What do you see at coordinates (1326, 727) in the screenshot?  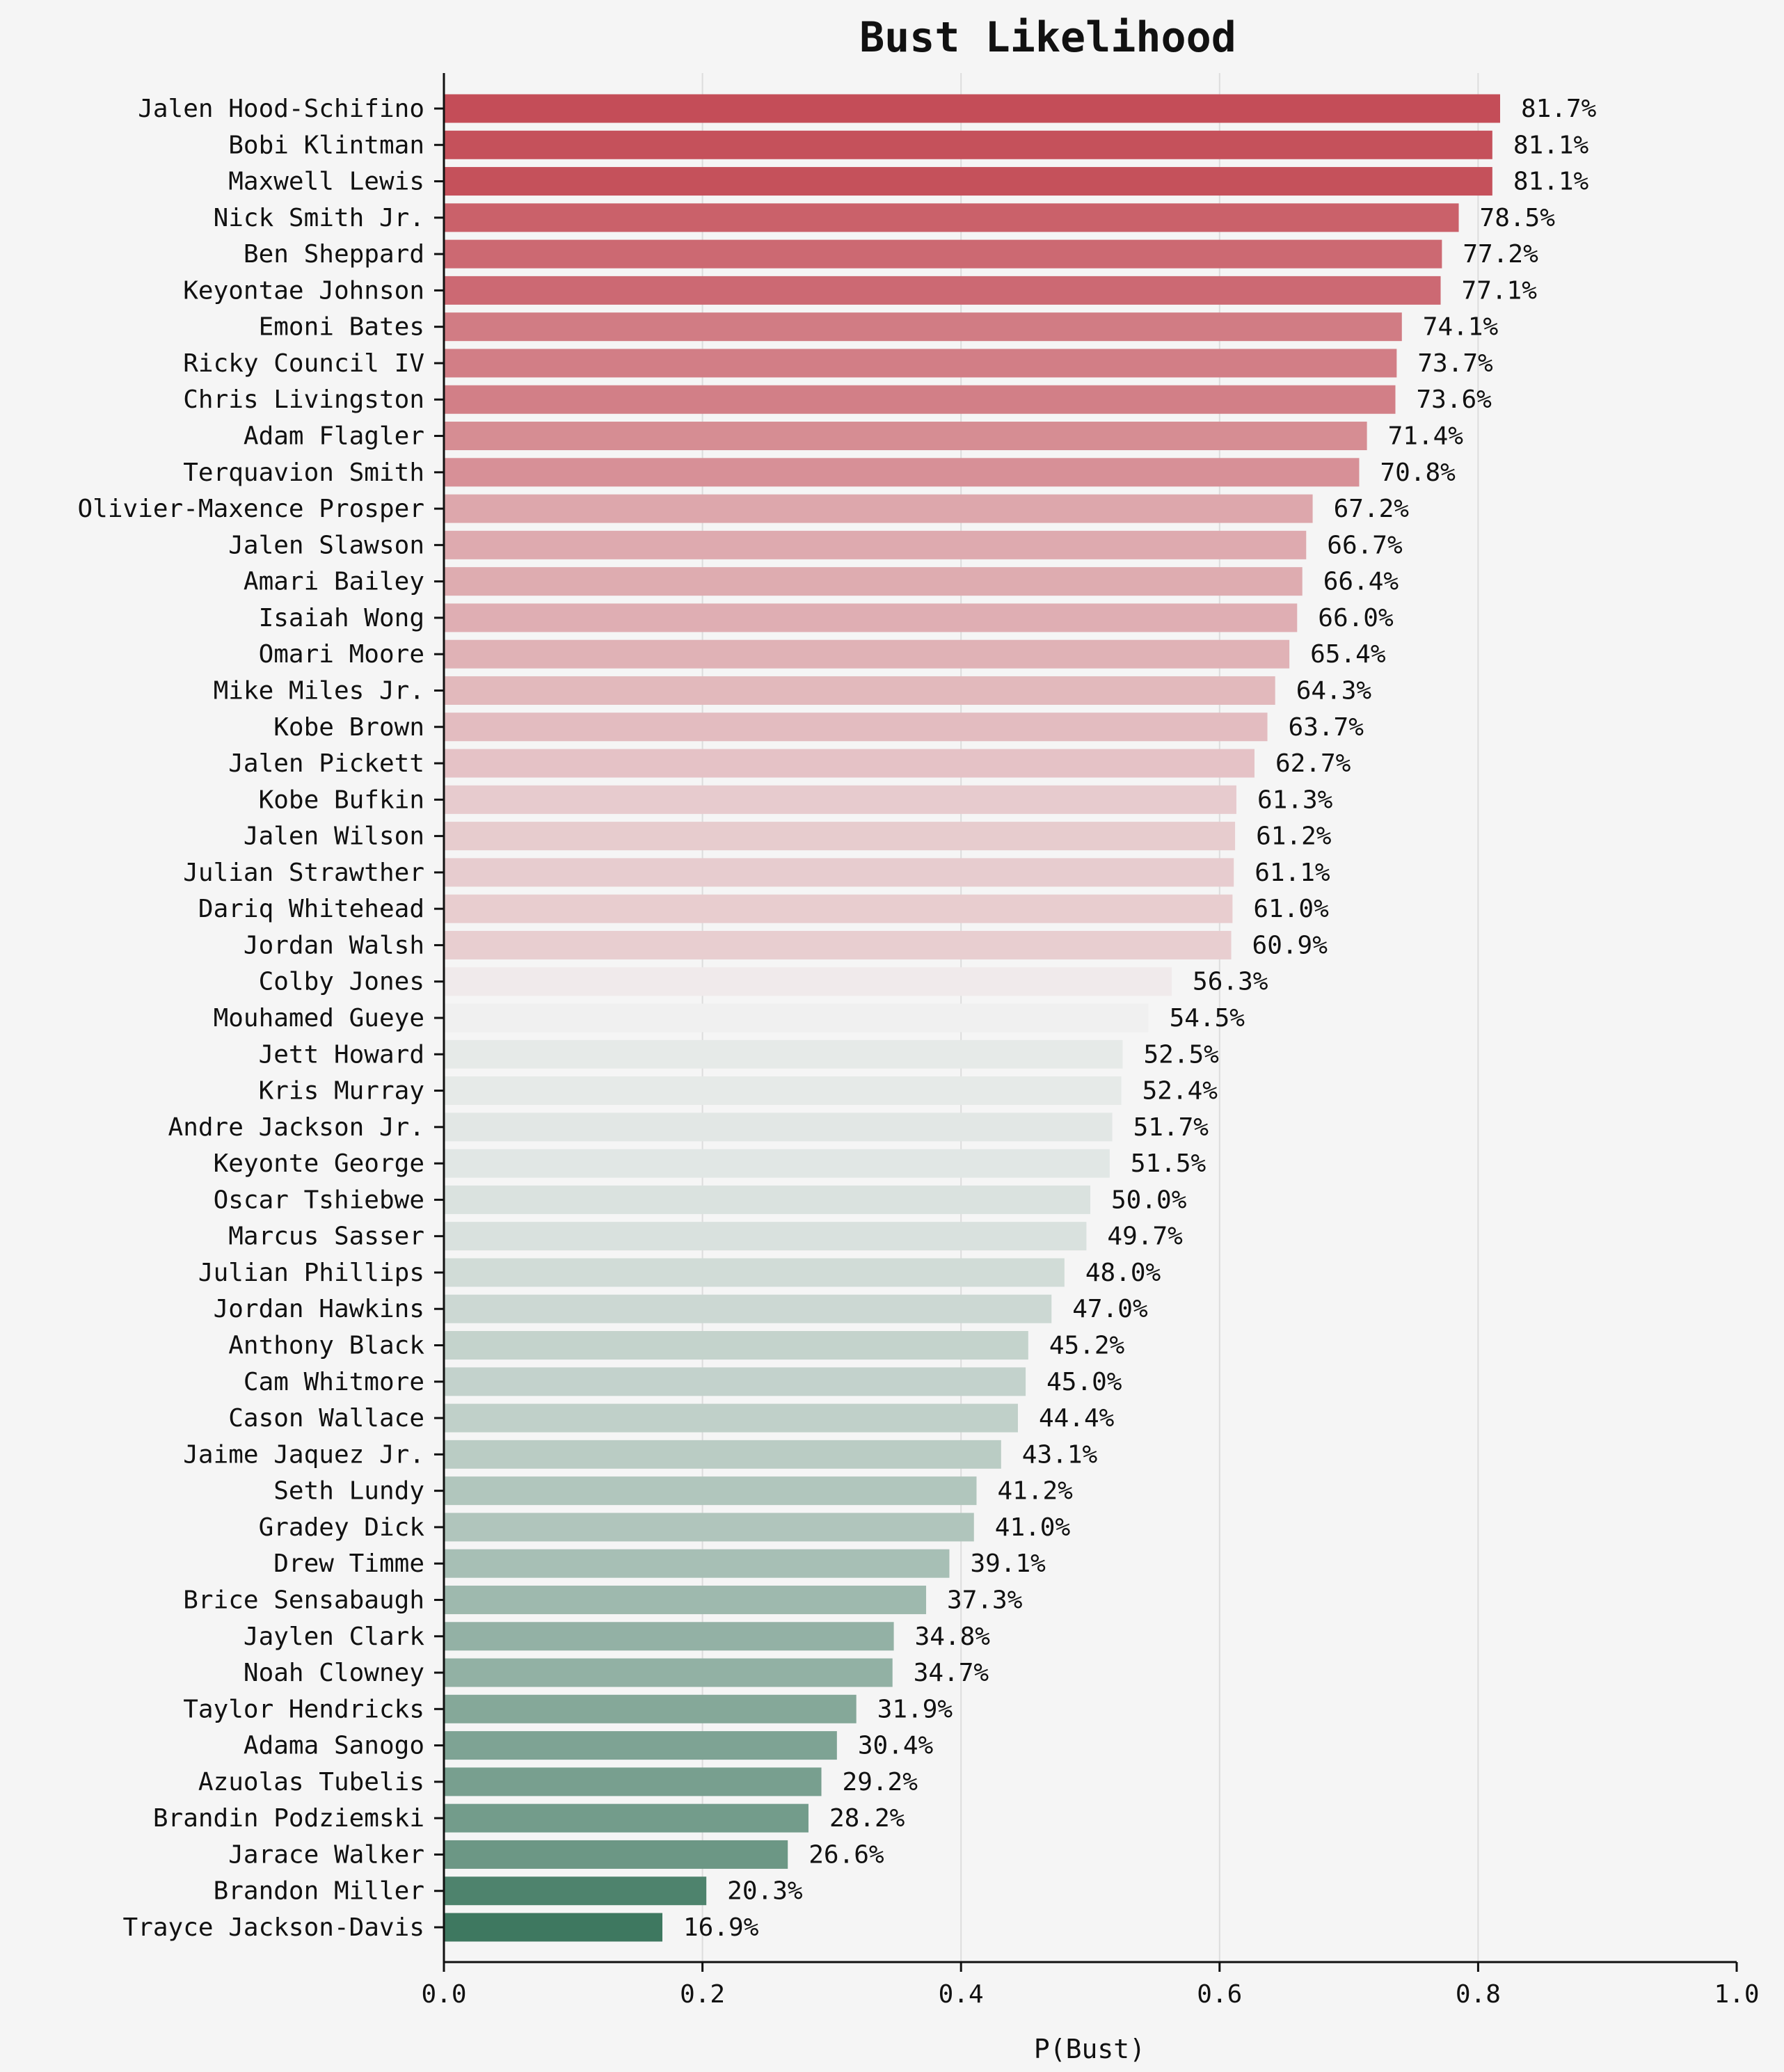 I see `data-label: 63.7%` at bounding box center [1326, 727].